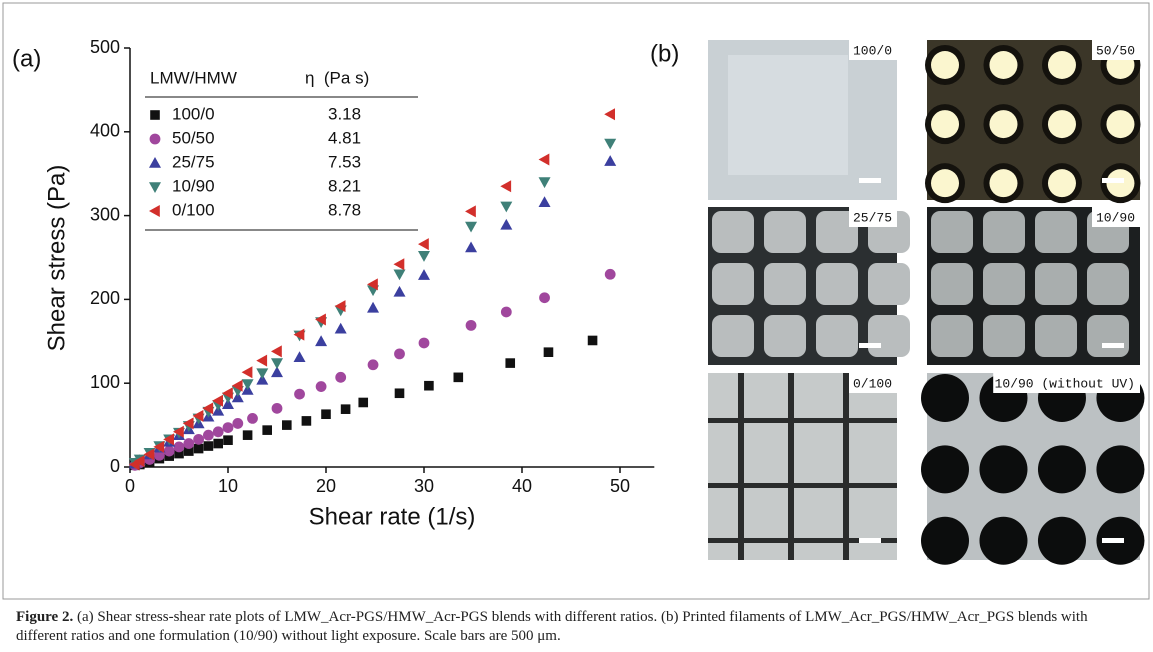 The height and width of the screenshot is (652, 1153). Describe the element at coordinates (522, 486) in the screenshot. I see `x-tick-label: 40` at that location.